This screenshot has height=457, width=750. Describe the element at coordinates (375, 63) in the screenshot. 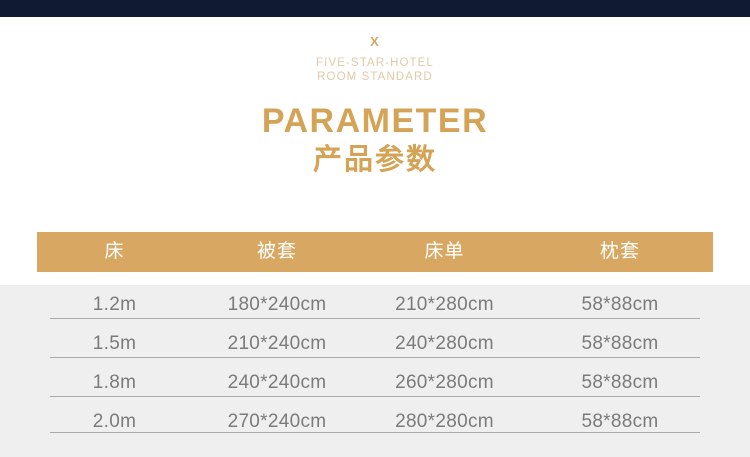

I see `eyebrow-line-1: FIVE-STAR-HOTEL` at that location.